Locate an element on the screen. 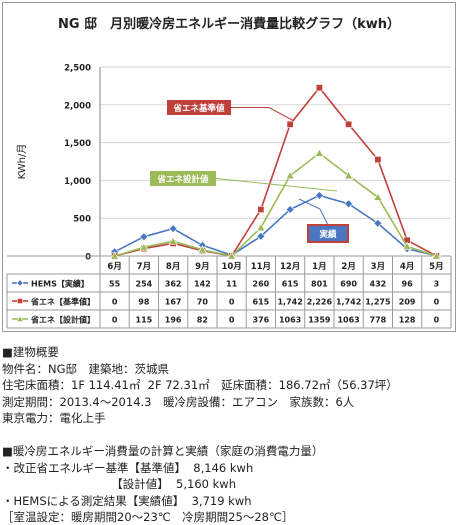  x-tick-label: 7月 is located at coordinates (144, 267).